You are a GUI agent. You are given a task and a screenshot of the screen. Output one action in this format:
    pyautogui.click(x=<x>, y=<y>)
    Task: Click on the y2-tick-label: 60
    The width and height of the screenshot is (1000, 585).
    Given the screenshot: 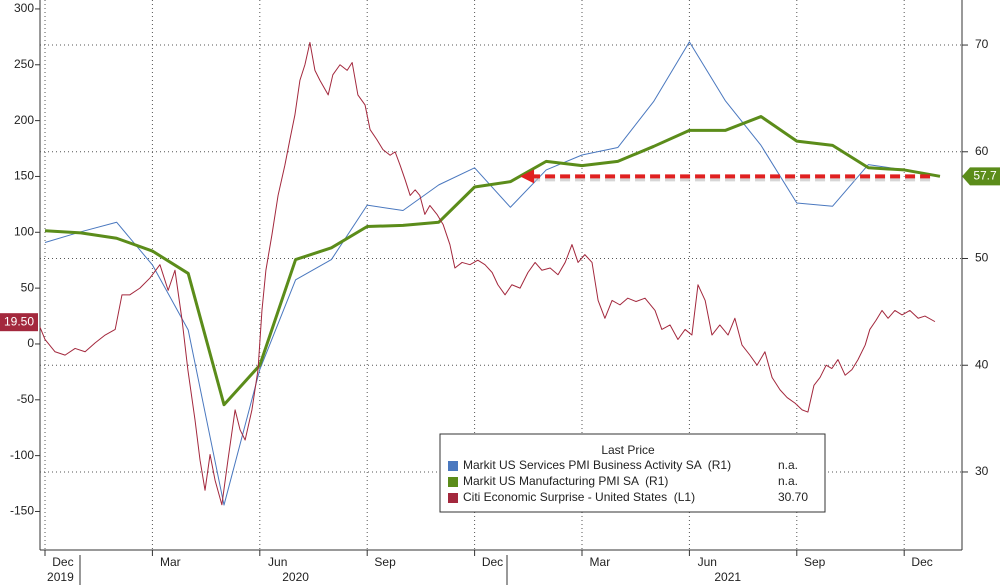 What is the action you would take?
    pyautogui.click(x=982, y=151)
    